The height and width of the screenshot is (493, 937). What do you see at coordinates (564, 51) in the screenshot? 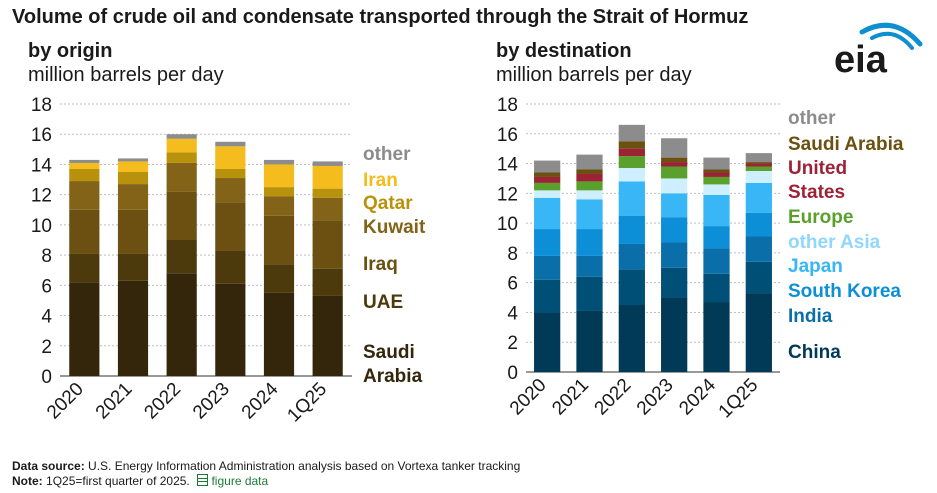
I see `right-chart-subtitle: by destination` at bounding box center [564, 51].